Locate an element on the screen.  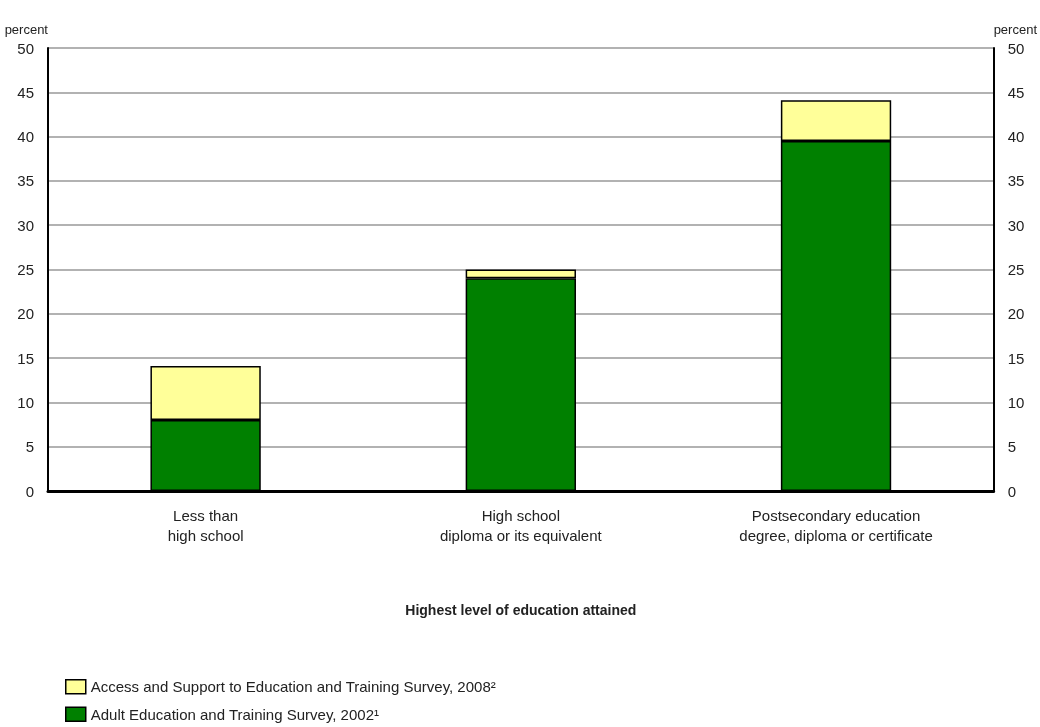
y2-tick-label: 15 is located at coordinates (1016, 358).